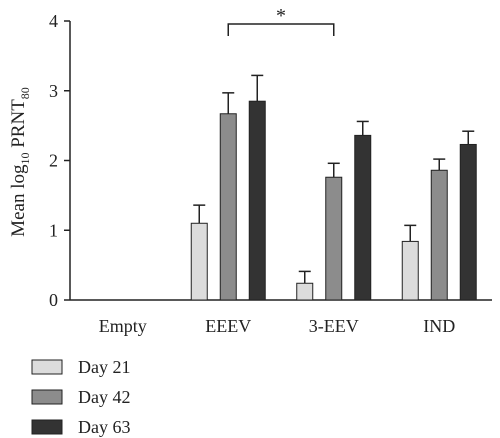  I want to click on y-label-sub1: 10, so click(25, 159).